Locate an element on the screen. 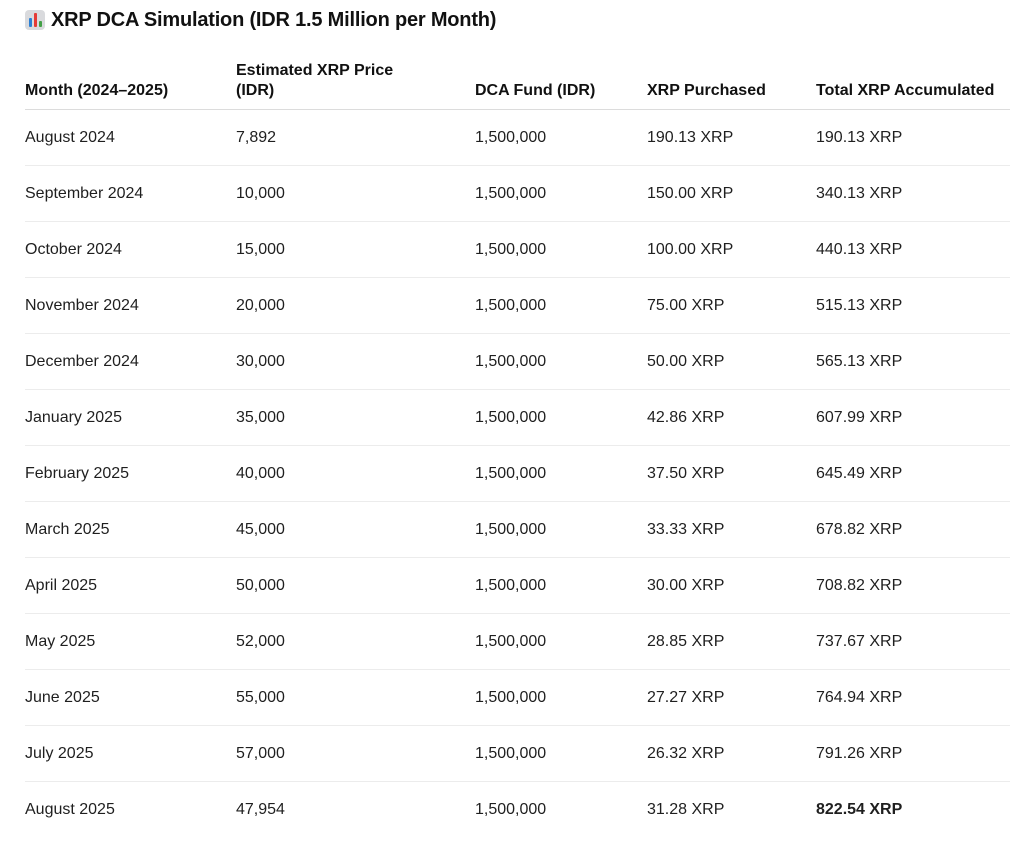 This screenshot has height=842, width=1024. month-cell: June 2025 is located at coordinates (130, 697).